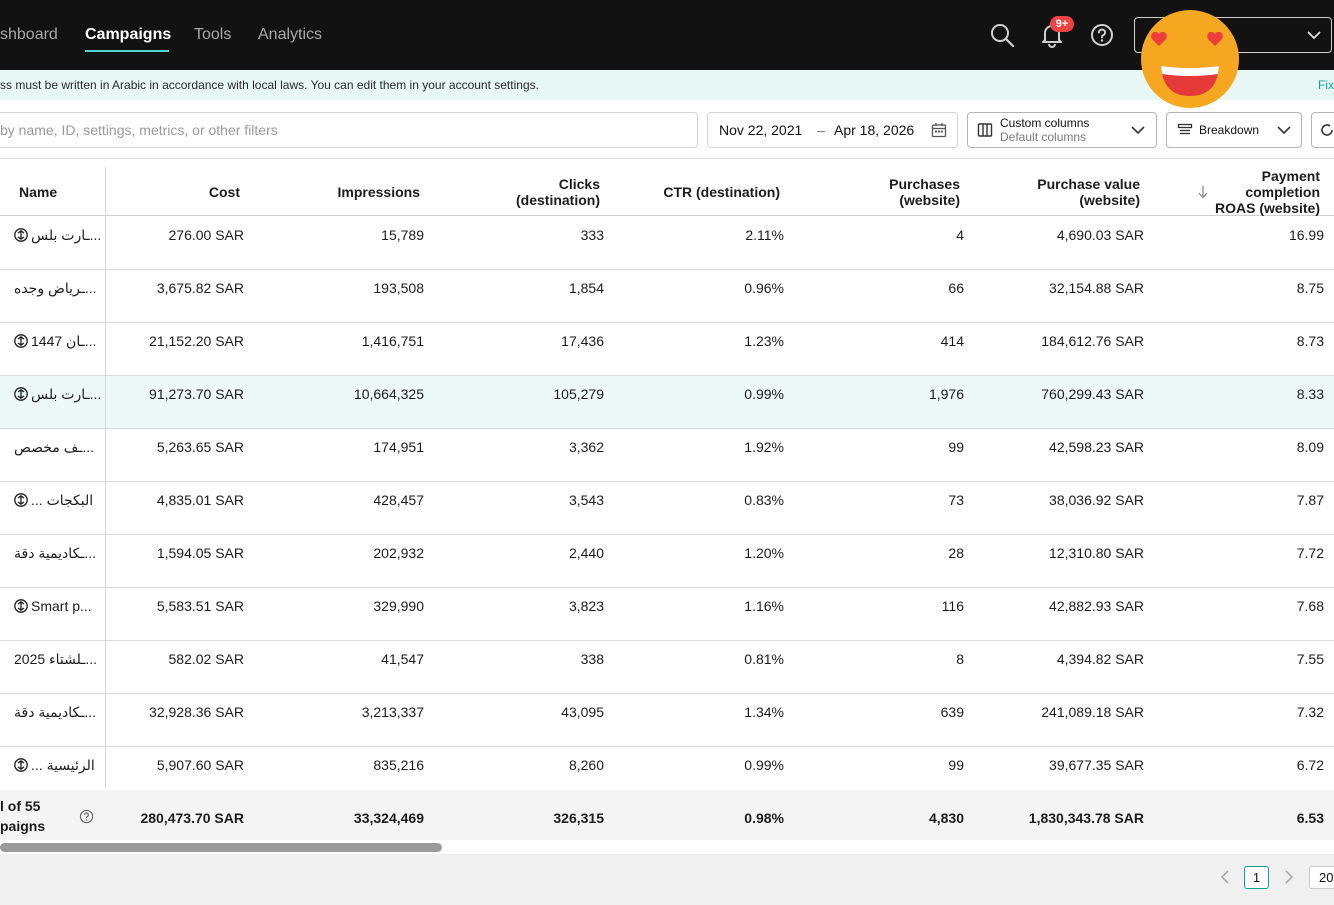  Describe the element at coordinates (206, 659) in the screenshot. I see `cell-cost: 582.02 SAR` at that location.